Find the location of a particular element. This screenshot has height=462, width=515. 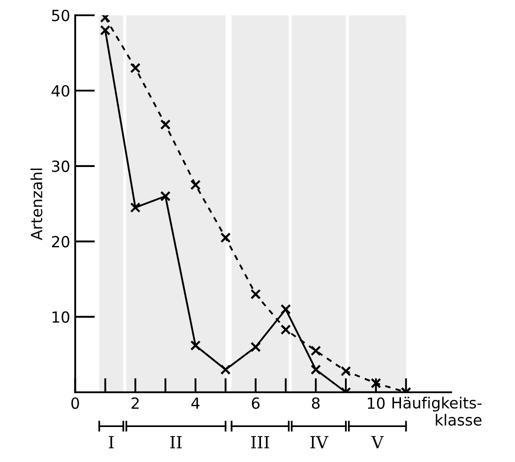

band-label: II is located at coordinates (176, 442).